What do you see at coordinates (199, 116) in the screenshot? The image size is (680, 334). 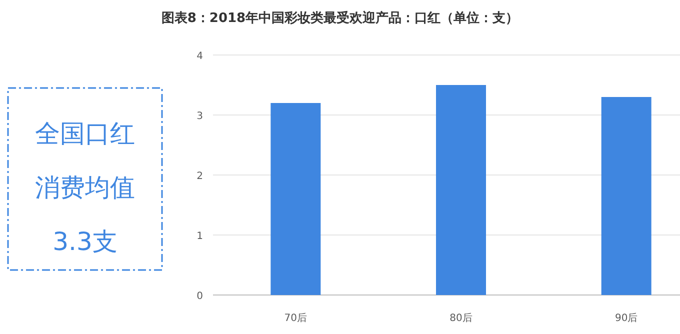 I see `y-tick-label: 3` at bounding box center [199, 116].